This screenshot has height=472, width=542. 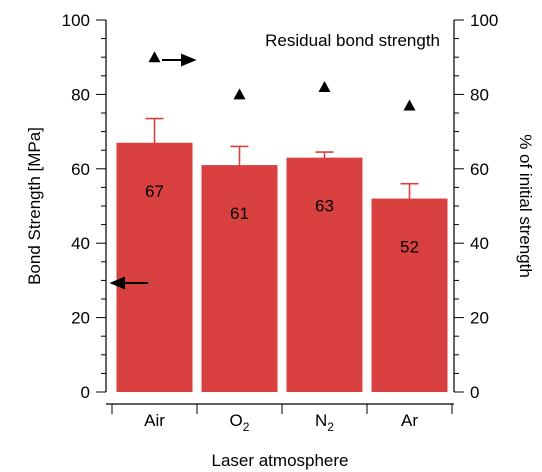 What do you see at coordinates (474, 392) in the screenshot?
I see `y-tick-label-right: 0` at bounding box center [474, 392].